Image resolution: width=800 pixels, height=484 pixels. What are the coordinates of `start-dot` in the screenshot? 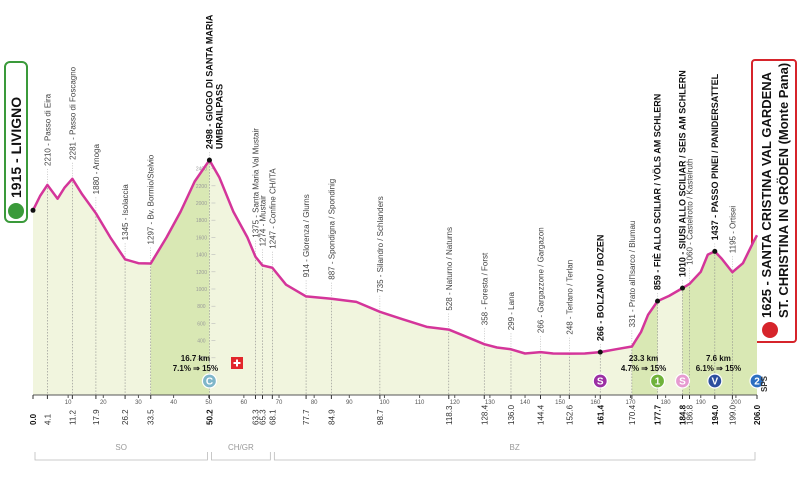 It's located at (33, 210).